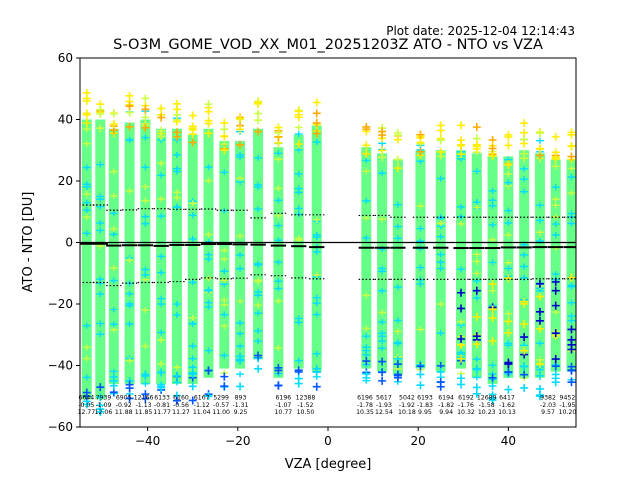  What do you see at coordinates (144, 405) in the screenshot?
I see `stat-label: -1.13` at bounding box center [144, 405].